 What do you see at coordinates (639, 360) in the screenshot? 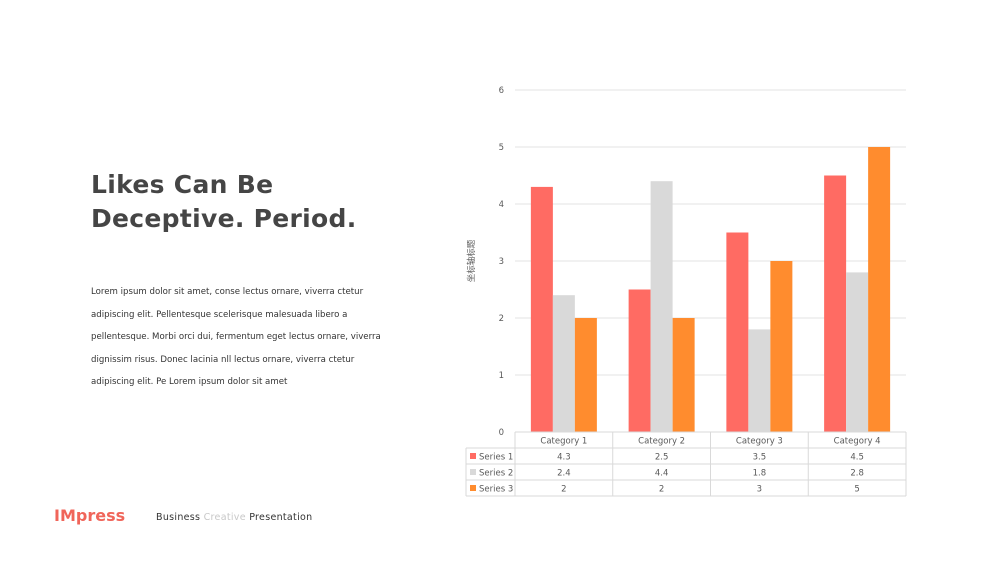
I see `bar-series1-cat2` at bounding box center [639, 360].